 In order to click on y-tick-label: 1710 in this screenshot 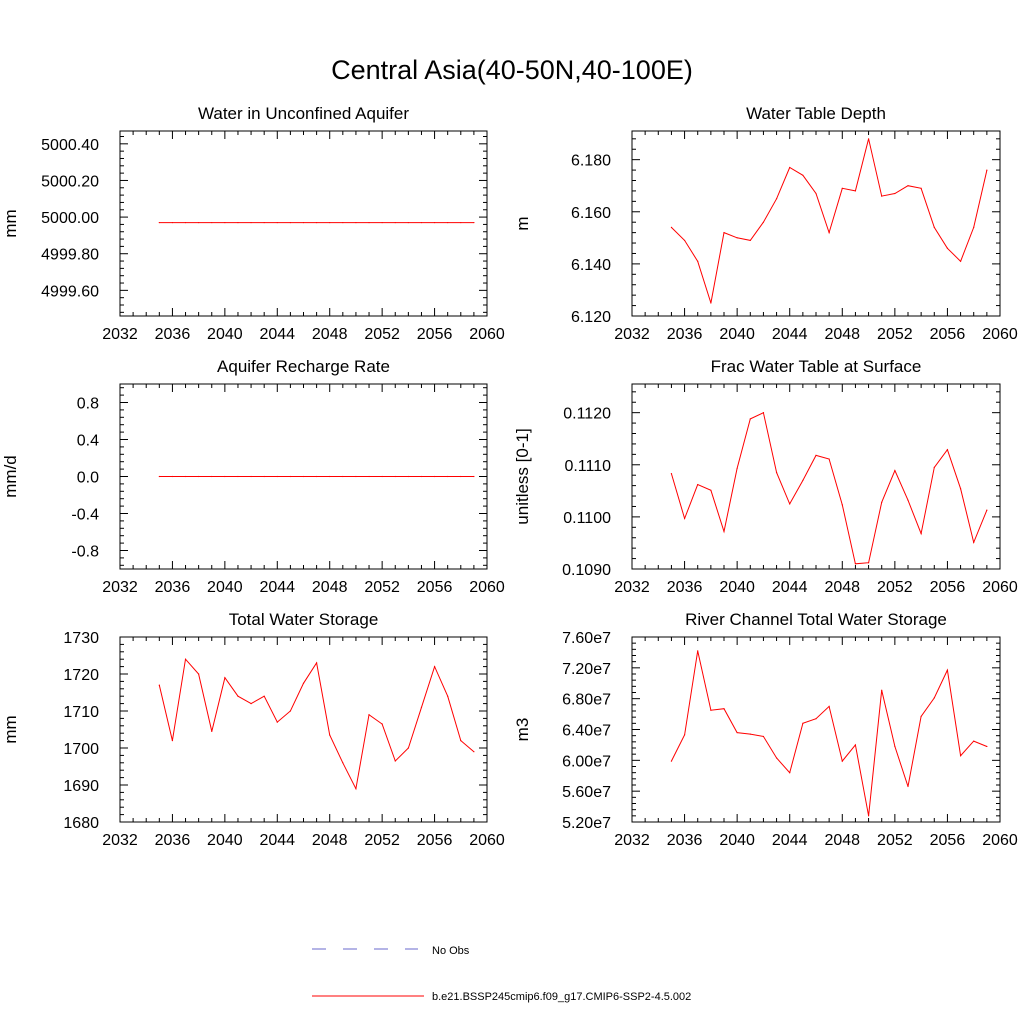, I will do `click(81, 712)`.